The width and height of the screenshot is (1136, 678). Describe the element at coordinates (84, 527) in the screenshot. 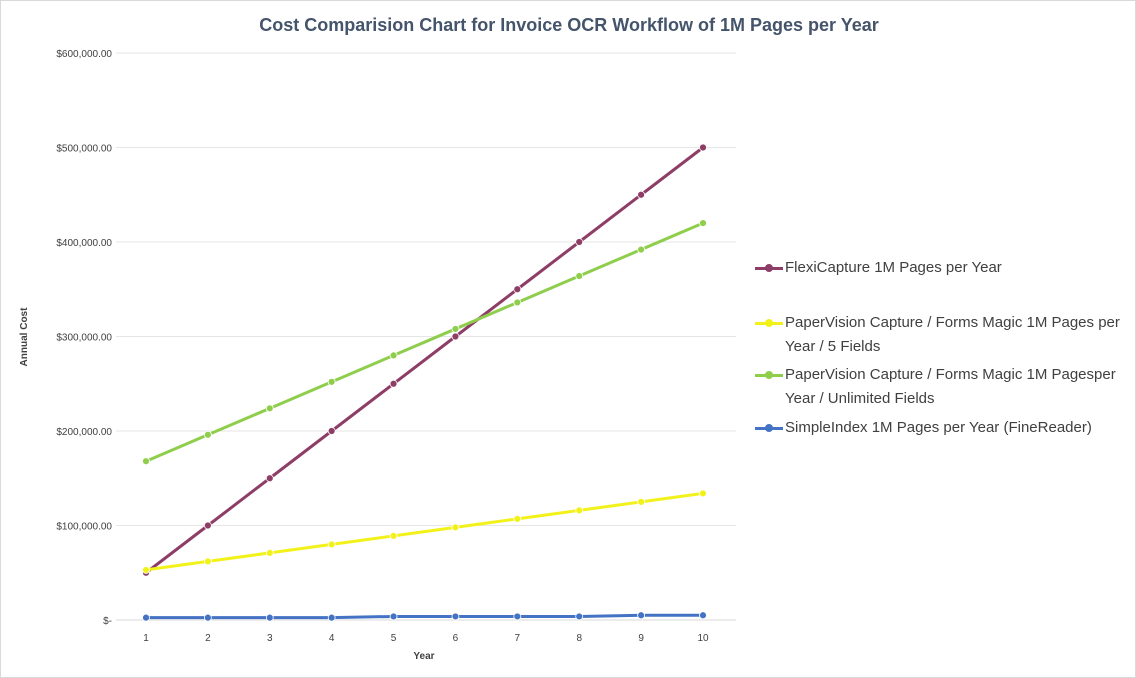

I see `y-tick-label: $100,000.00` at that location.